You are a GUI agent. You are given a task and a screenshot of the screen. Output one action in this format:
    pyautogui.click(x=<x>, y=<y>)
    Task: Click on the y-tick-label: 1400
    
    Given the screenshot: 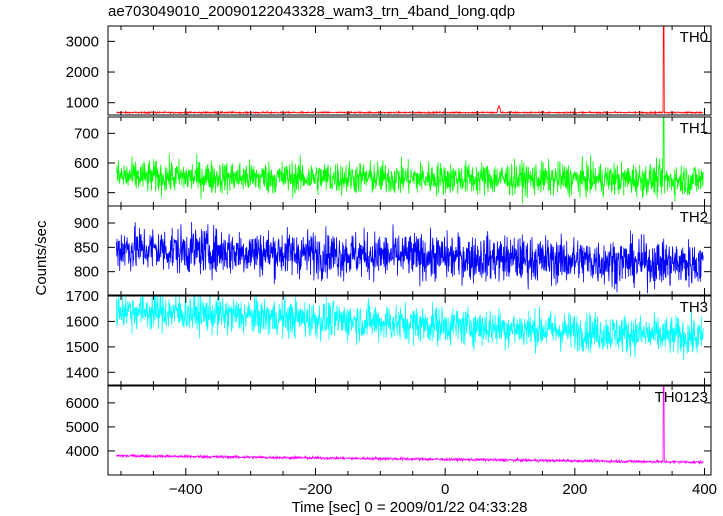 What is the action you would take?
    pyautogui.click(x=82, y=372)
    